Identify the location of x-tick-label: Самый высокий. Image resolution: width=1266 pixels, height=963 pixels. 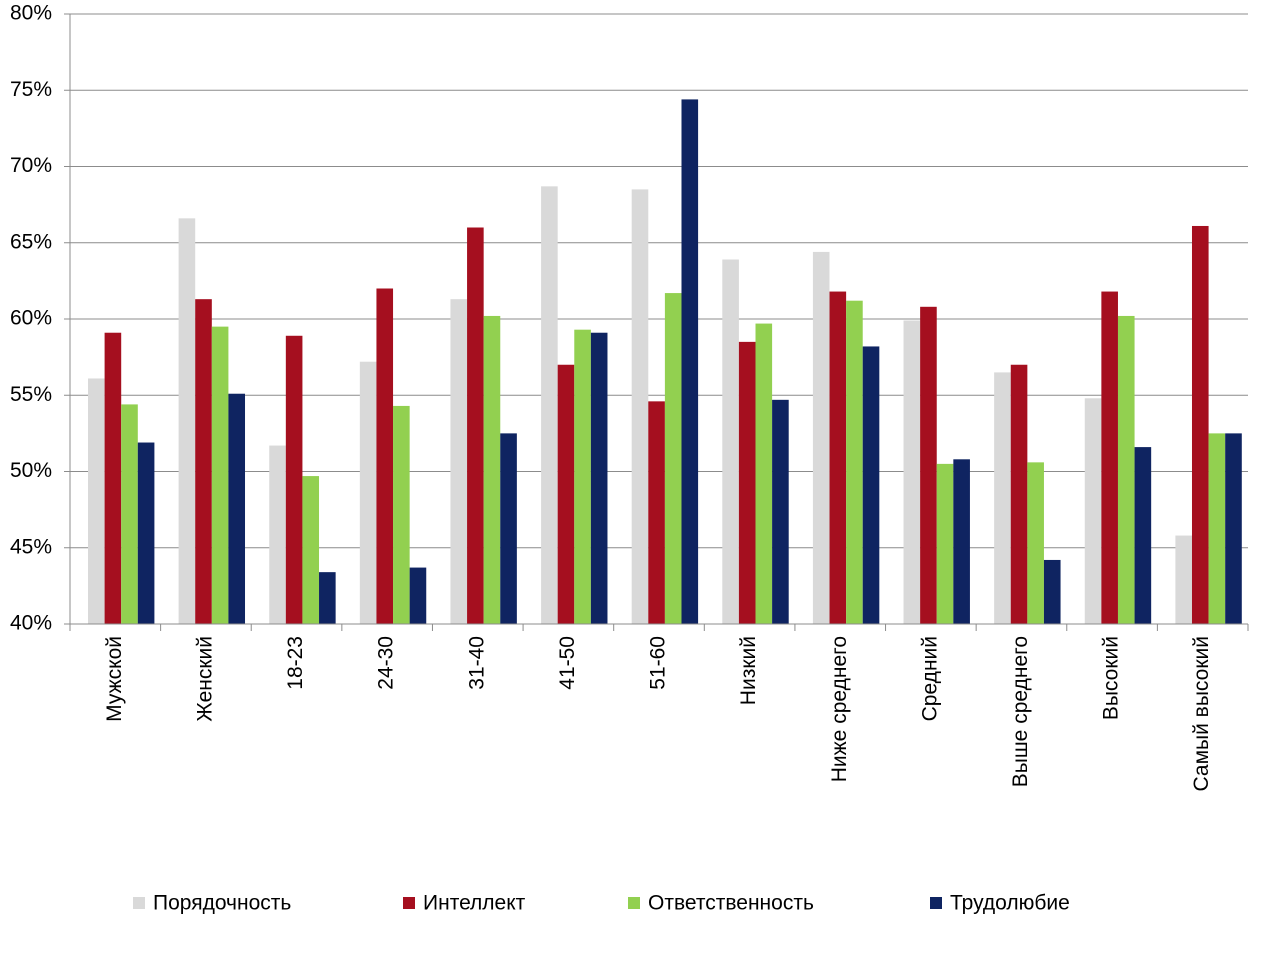
(1201, 714).